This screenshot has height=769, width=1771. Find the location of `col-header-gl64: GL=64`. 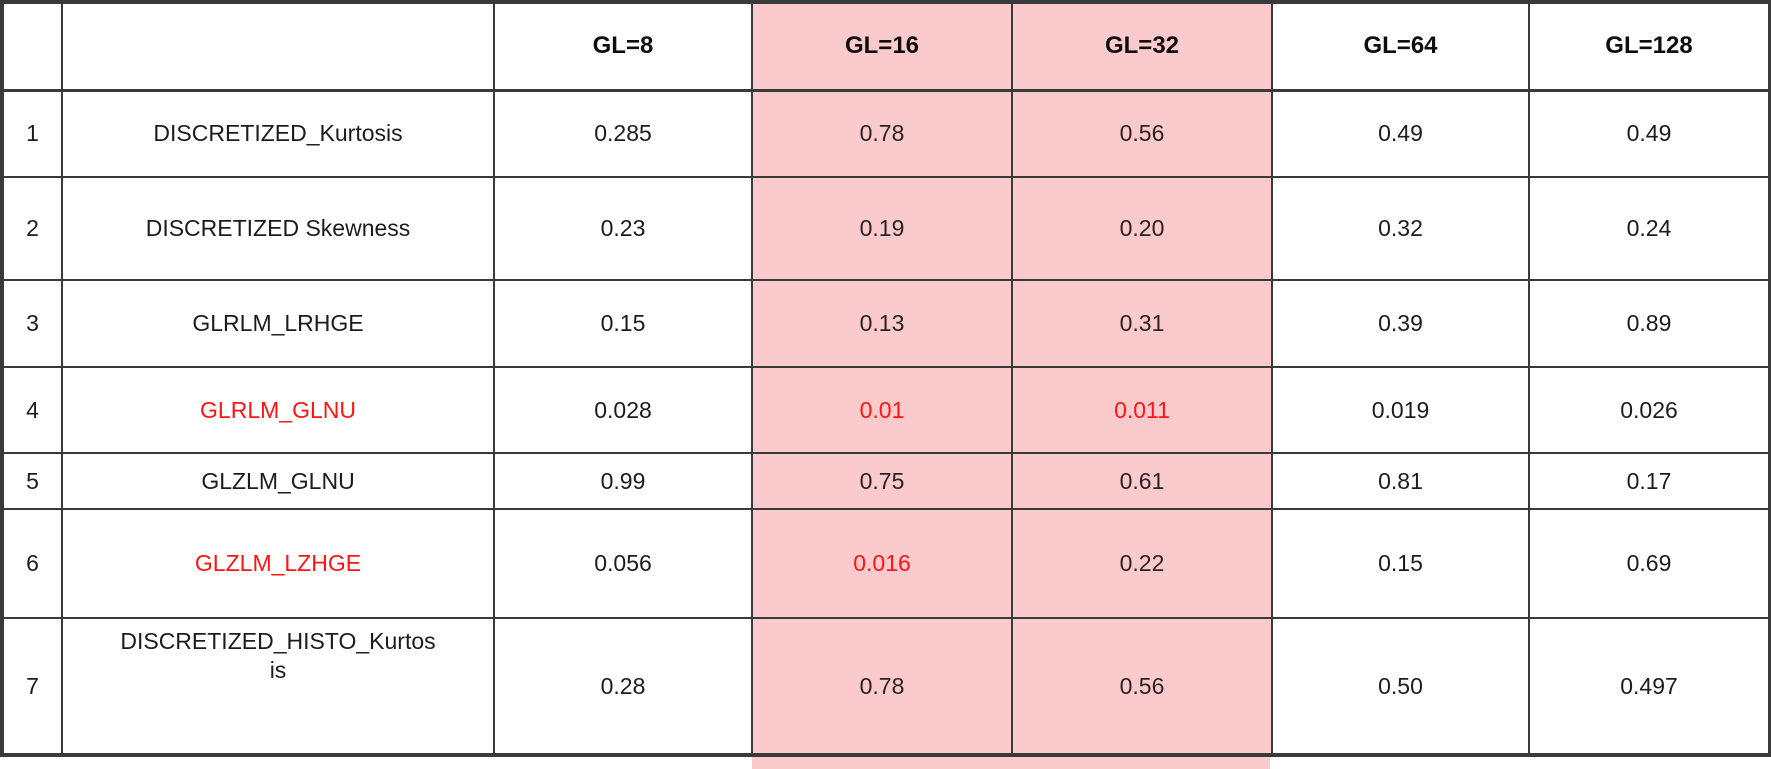

col-header-gl64: GL=64 is located at coordinates (1400, 46).